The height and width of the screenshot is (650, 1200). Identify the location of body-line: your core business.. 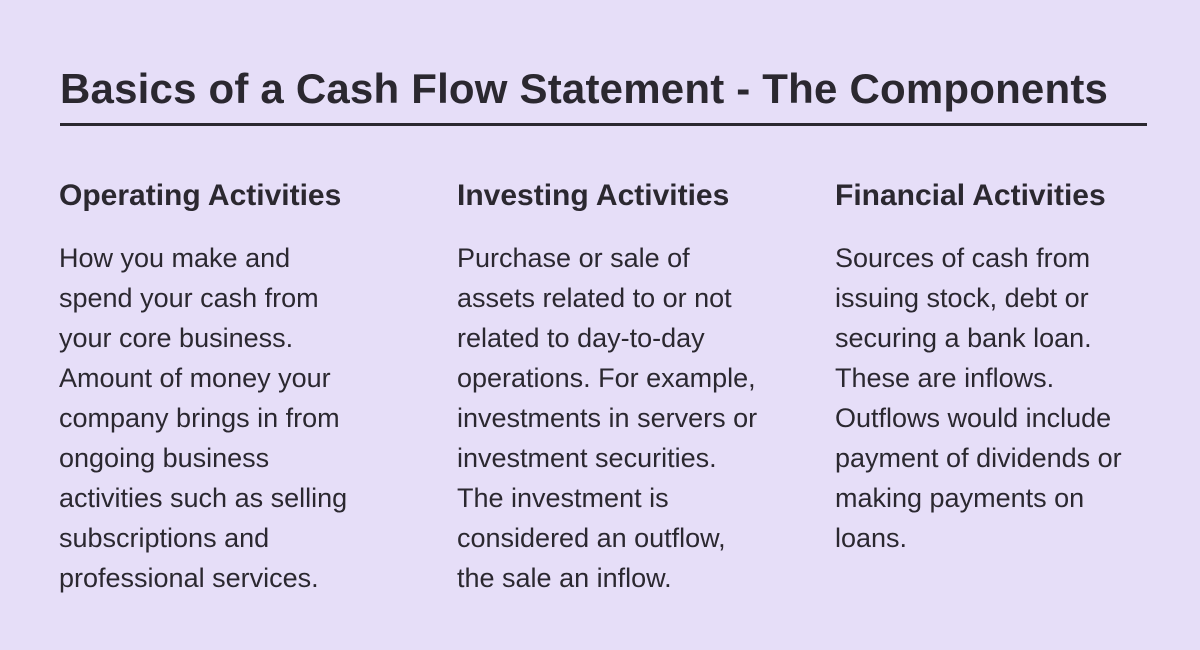
(176, 338).